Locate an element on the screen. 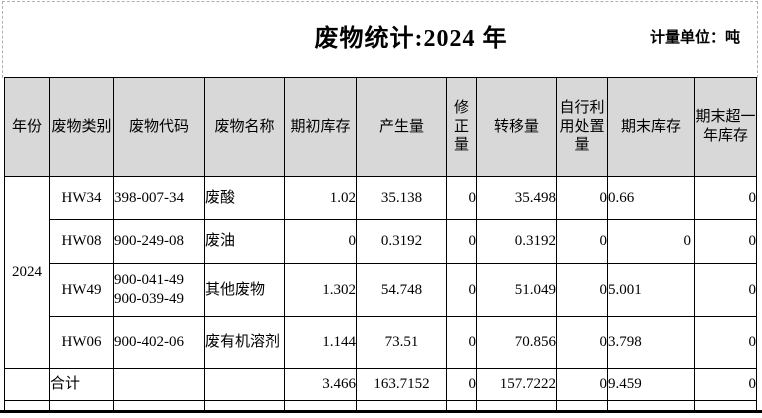  cell-total-ending-over-year: 0 is located at coordinates (725, 384).